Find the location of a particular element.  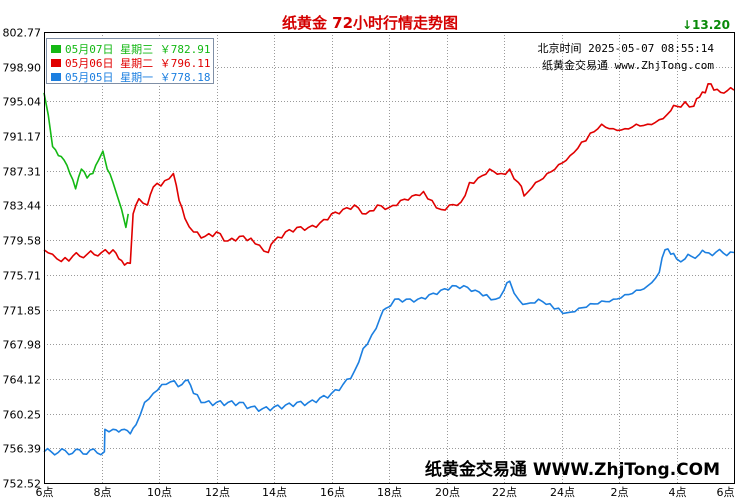

legend-item: 05月06日 星期二 ￥796.11 is located at coordinates (131, 62).